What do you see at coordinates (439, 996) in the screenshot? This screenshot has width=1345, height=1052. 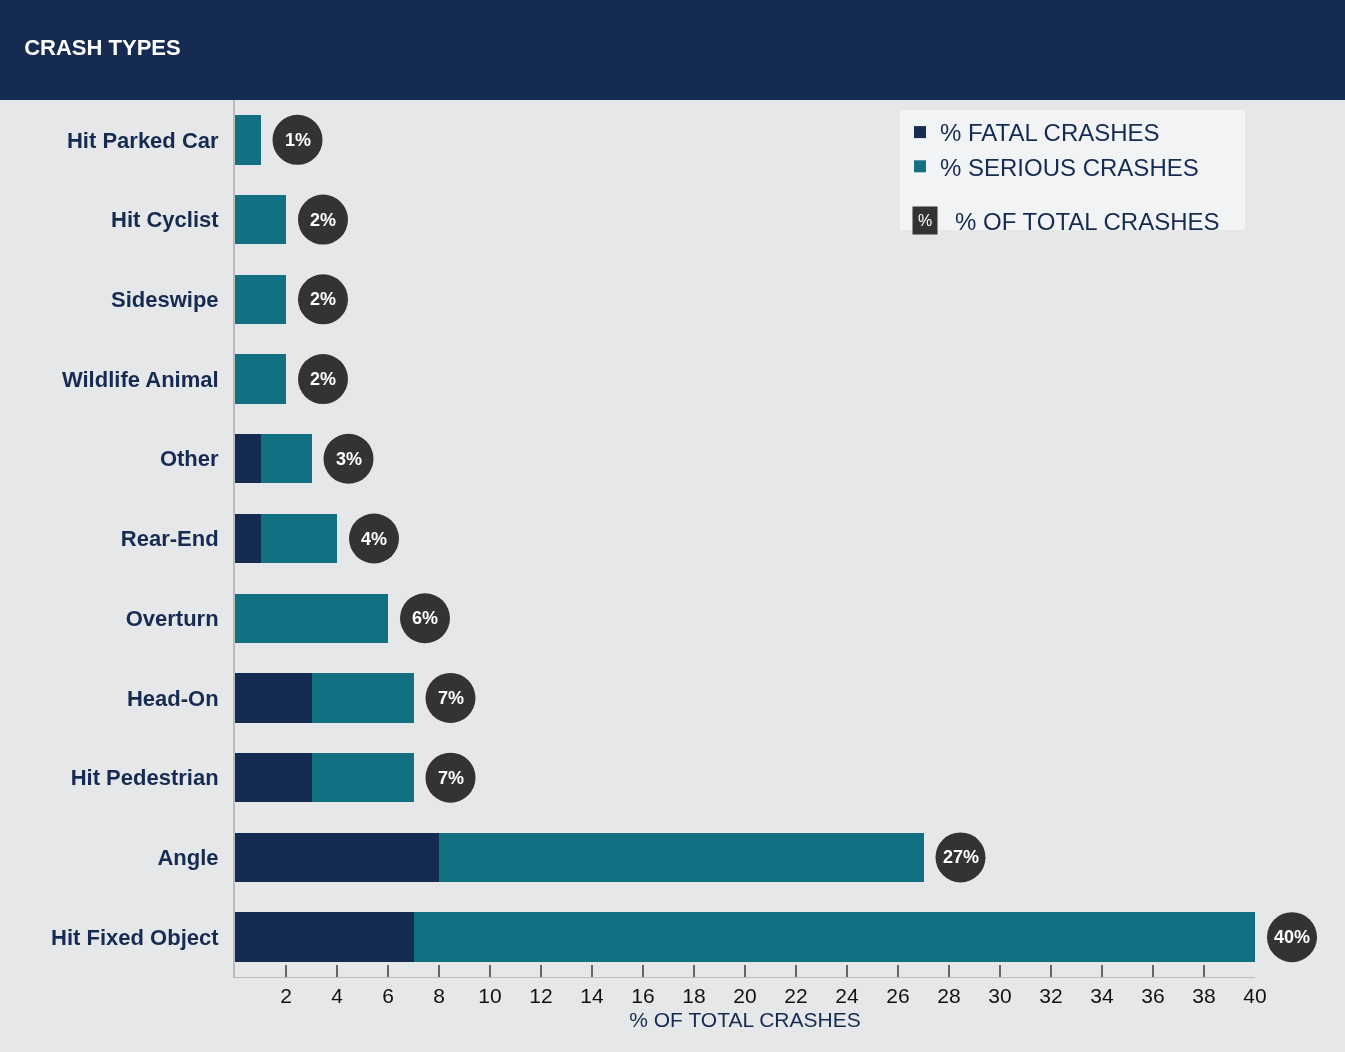 I see `x-tick-label: 8` at bounding box center [439, 996].